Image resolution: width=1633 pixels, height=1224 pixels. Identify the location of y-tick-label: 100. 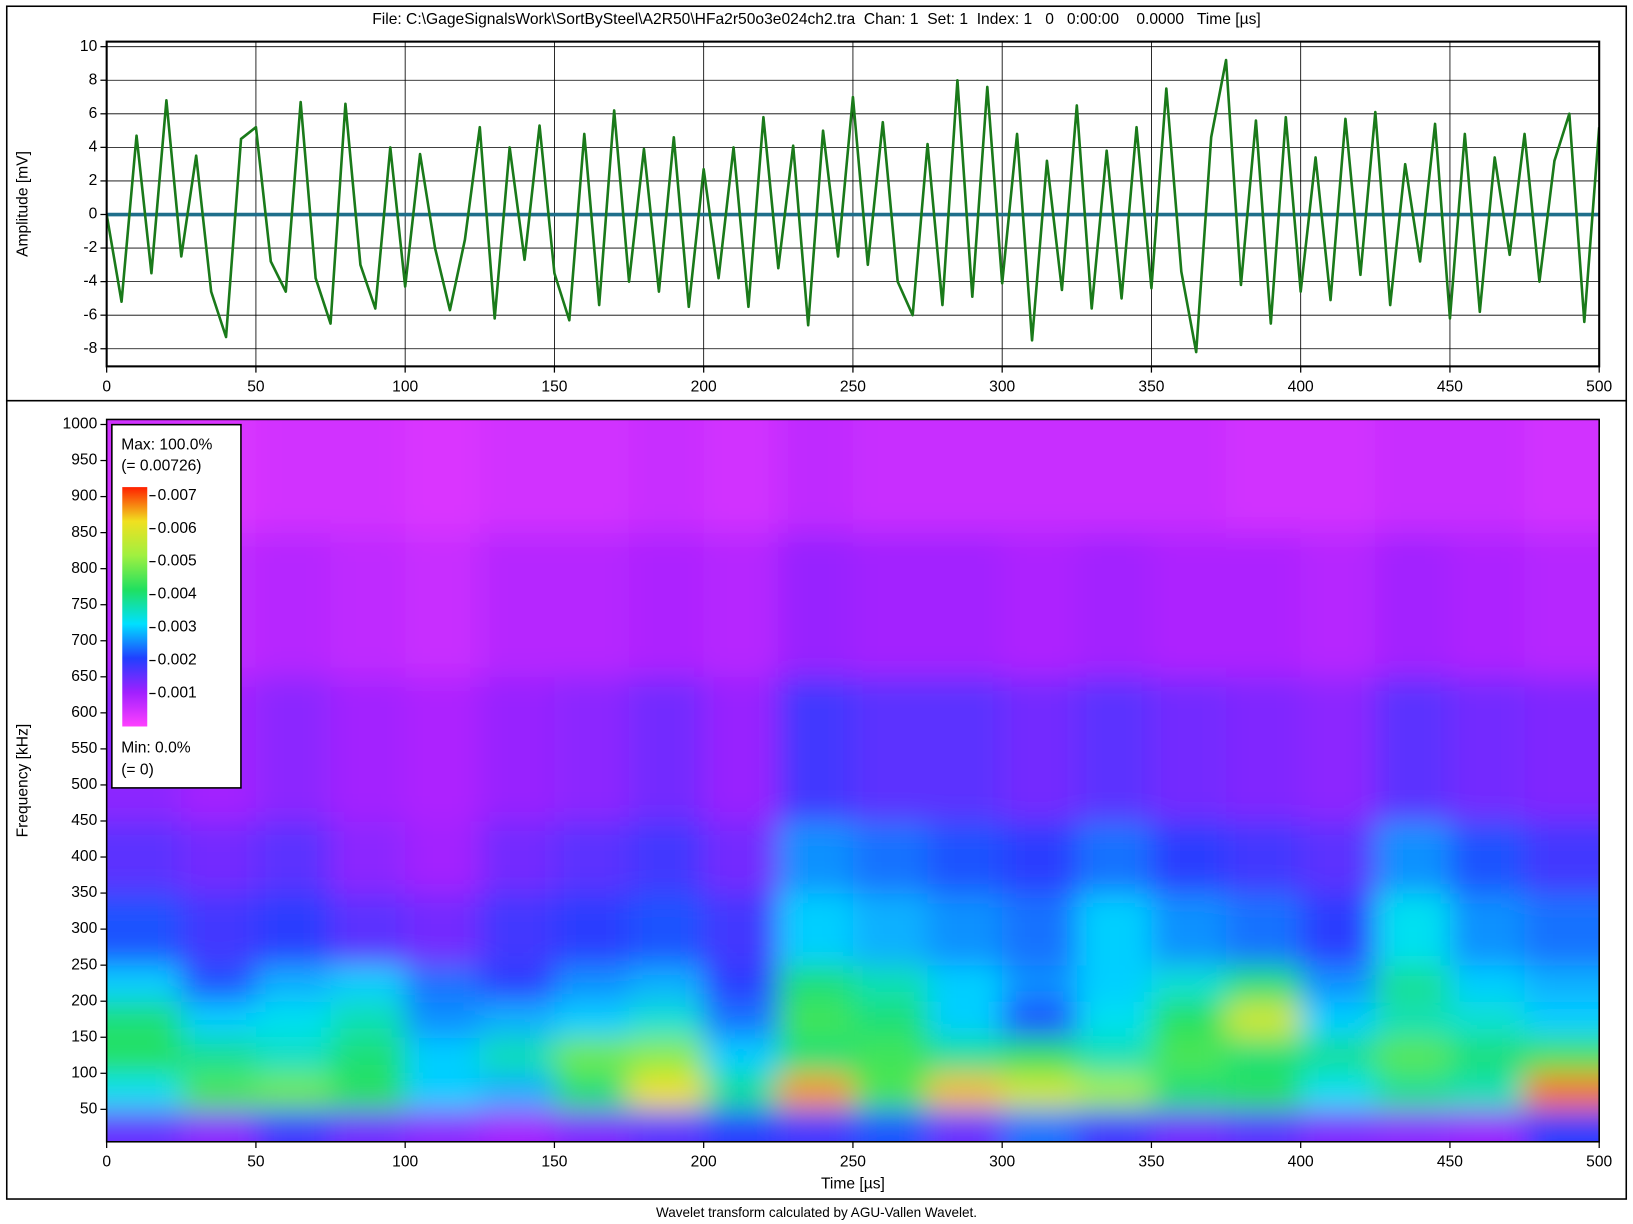
(84, 1072).